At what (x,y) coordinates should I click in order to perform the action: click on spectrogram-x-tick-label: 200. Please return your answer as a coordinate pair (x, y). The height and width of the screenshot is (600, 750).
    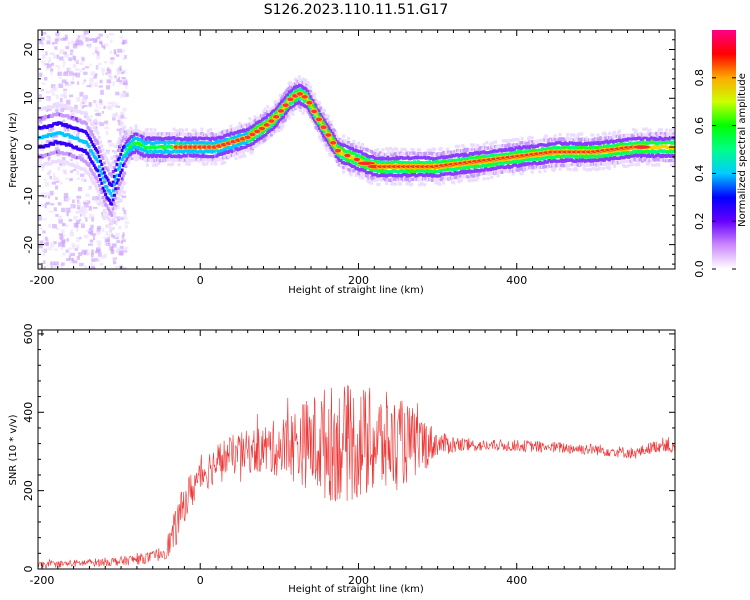
    Looking at the image, I should click on (358, 280).